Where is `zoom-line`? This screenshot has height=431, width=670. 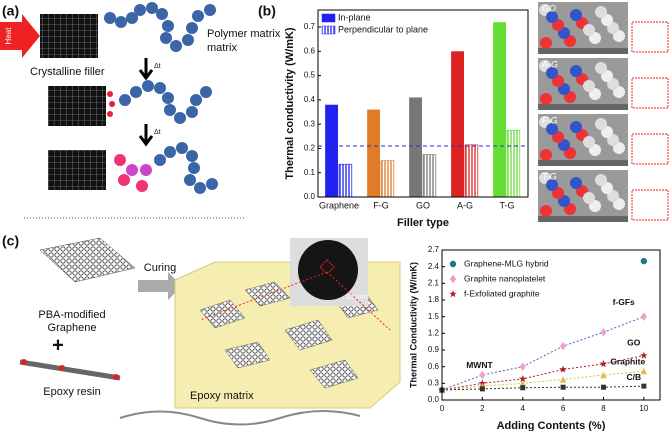
zoom-line is located at coordinates (295, 301).